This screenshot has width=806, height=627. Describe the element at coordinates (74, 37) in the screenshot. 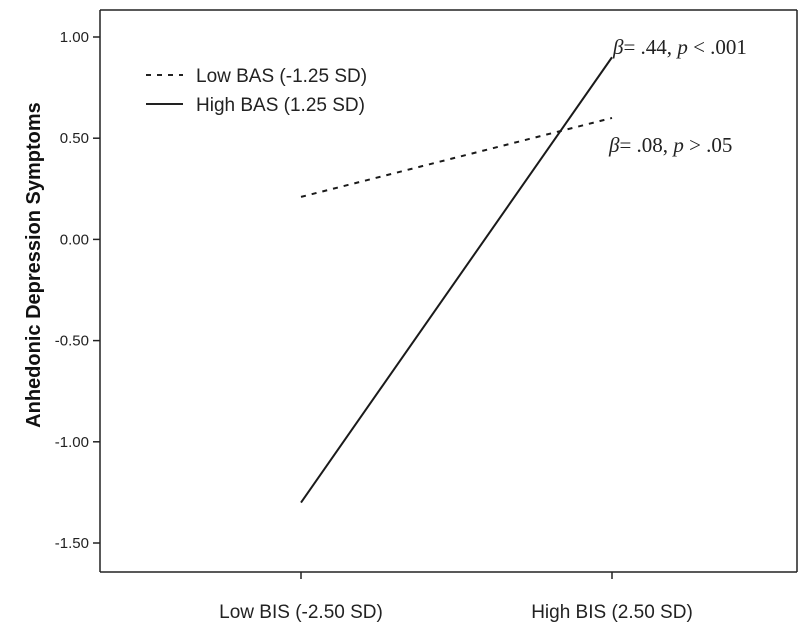

I see `y-tick-label: 1.00` at that location.